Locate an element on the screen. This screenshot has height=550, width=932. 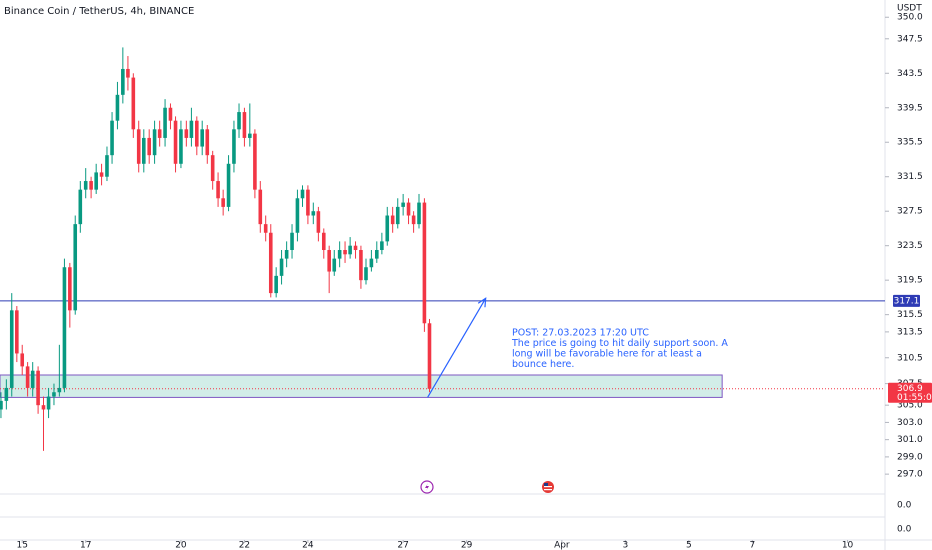
y-tick-label: 327.5 is located at coordinates (910, 212).